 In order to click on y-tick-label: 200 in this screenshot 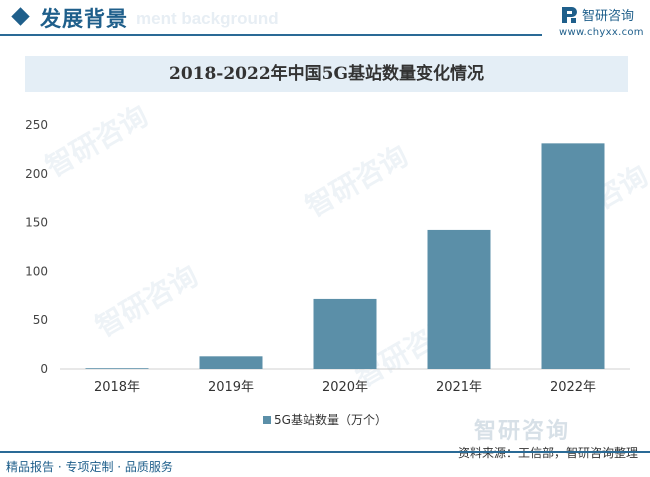, I will do `click(36, 174)`.